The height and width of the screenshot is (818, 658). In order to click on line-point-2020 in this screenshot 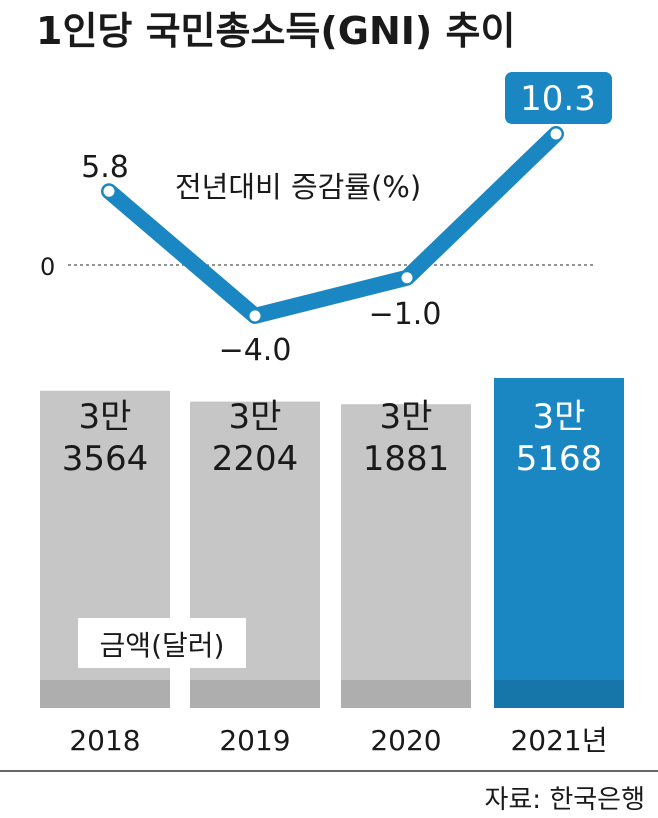, I will do `click(407, 278)`.